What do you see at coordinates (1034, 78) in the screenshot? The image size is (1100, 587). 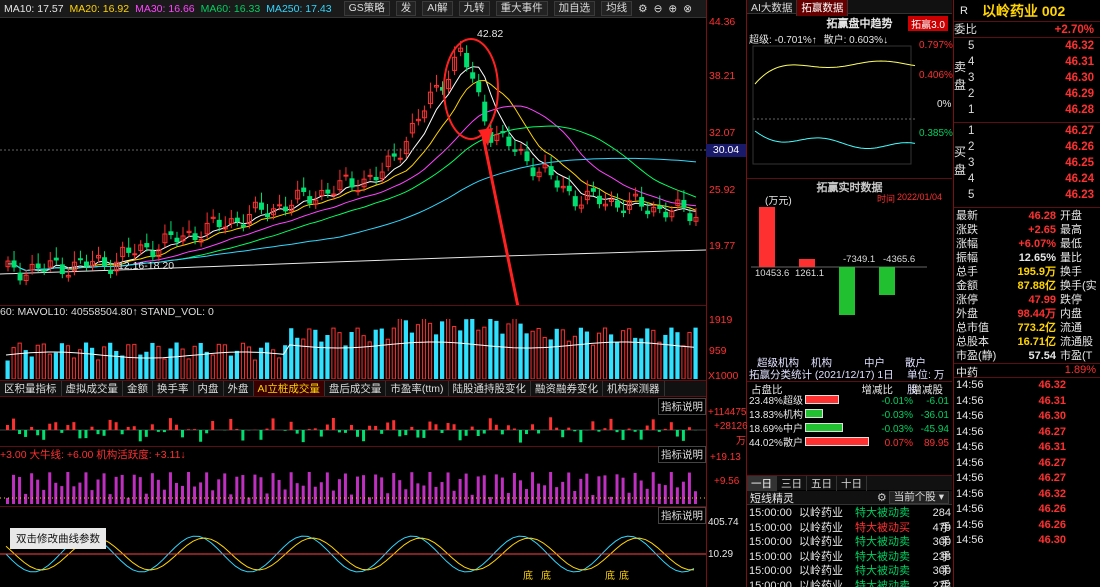 I see `sell-level: 3 46.30` at bounding box center [1034, 78].